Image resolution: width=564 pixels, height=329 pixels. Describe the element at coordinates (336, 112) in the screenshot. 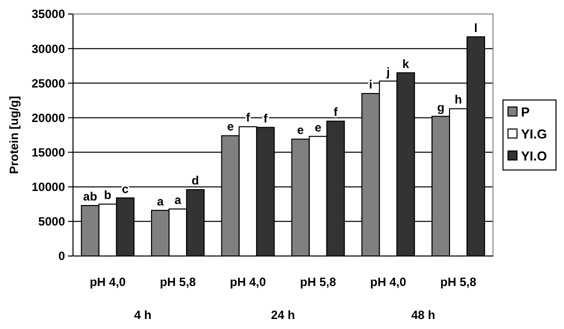

I see `data-label: f` at that location.